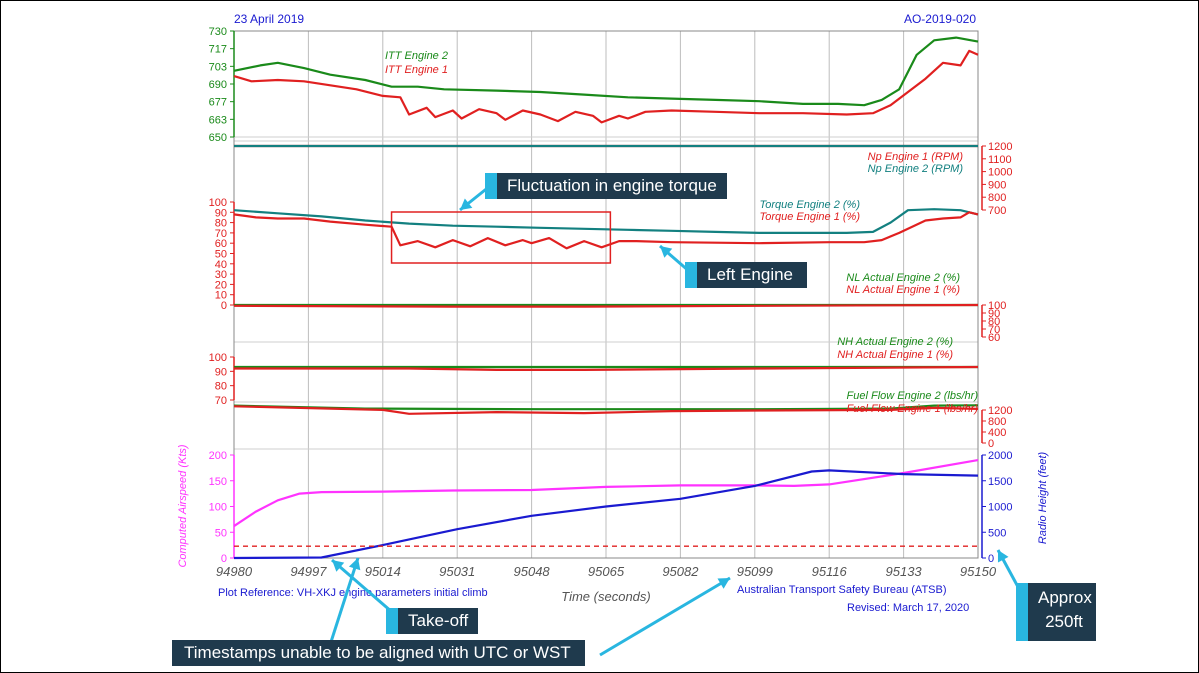  Describe the element at coordinates (750, 274) in the screenshot. I see `callout-left-engine-text: Left Engine` at that location.